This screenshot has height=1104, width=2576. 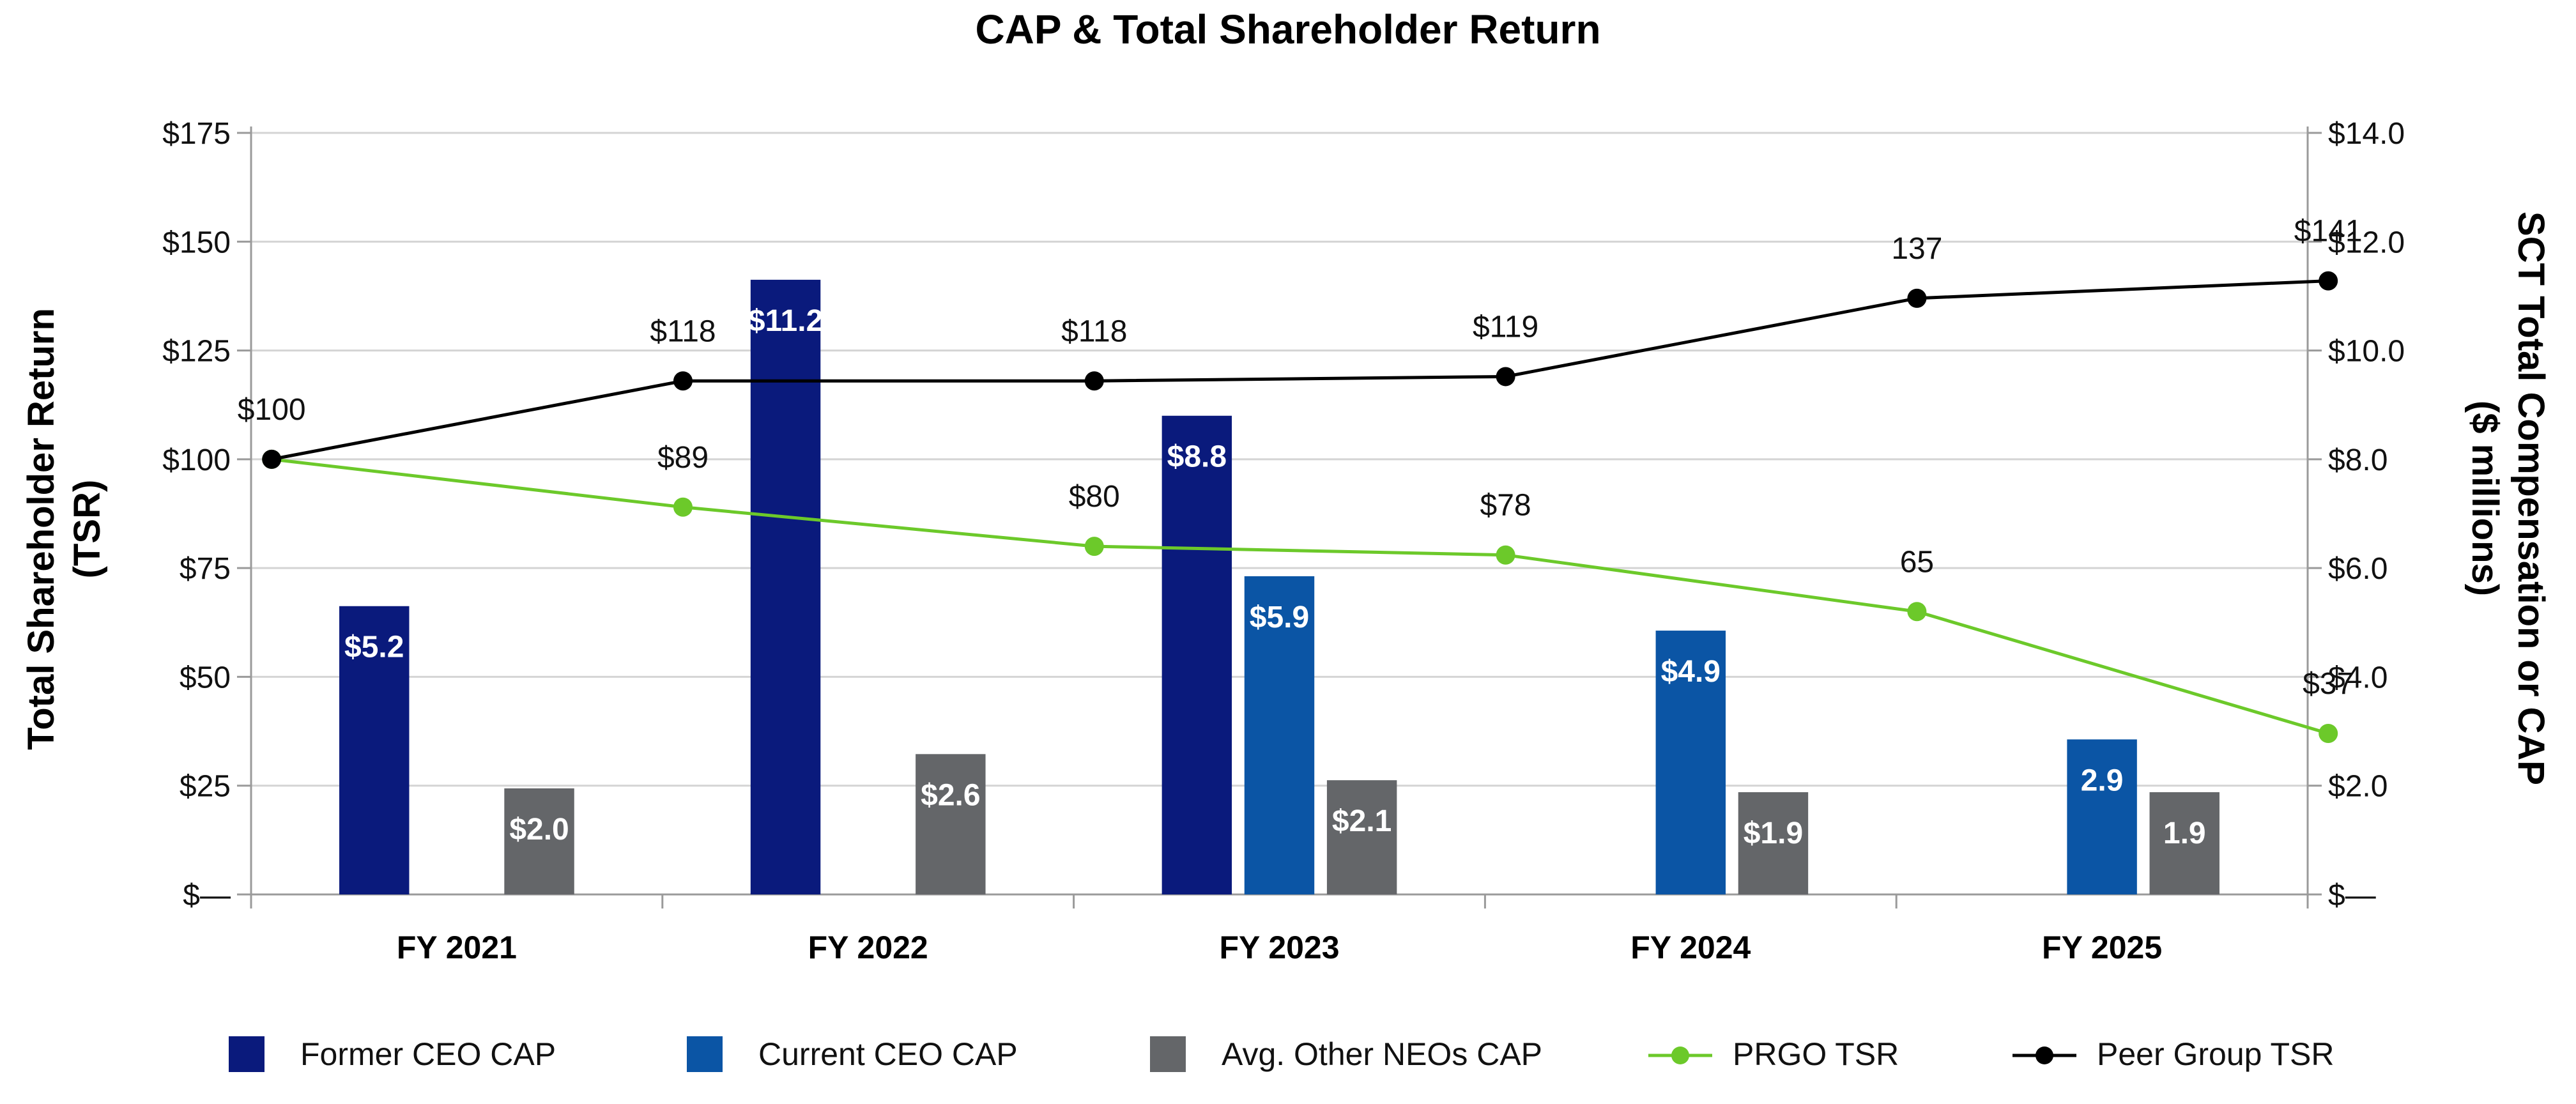 What do you see at coordinates (272, 410) in the screenshot?
I see `point-label: $100` at bounding box center [272, 410].